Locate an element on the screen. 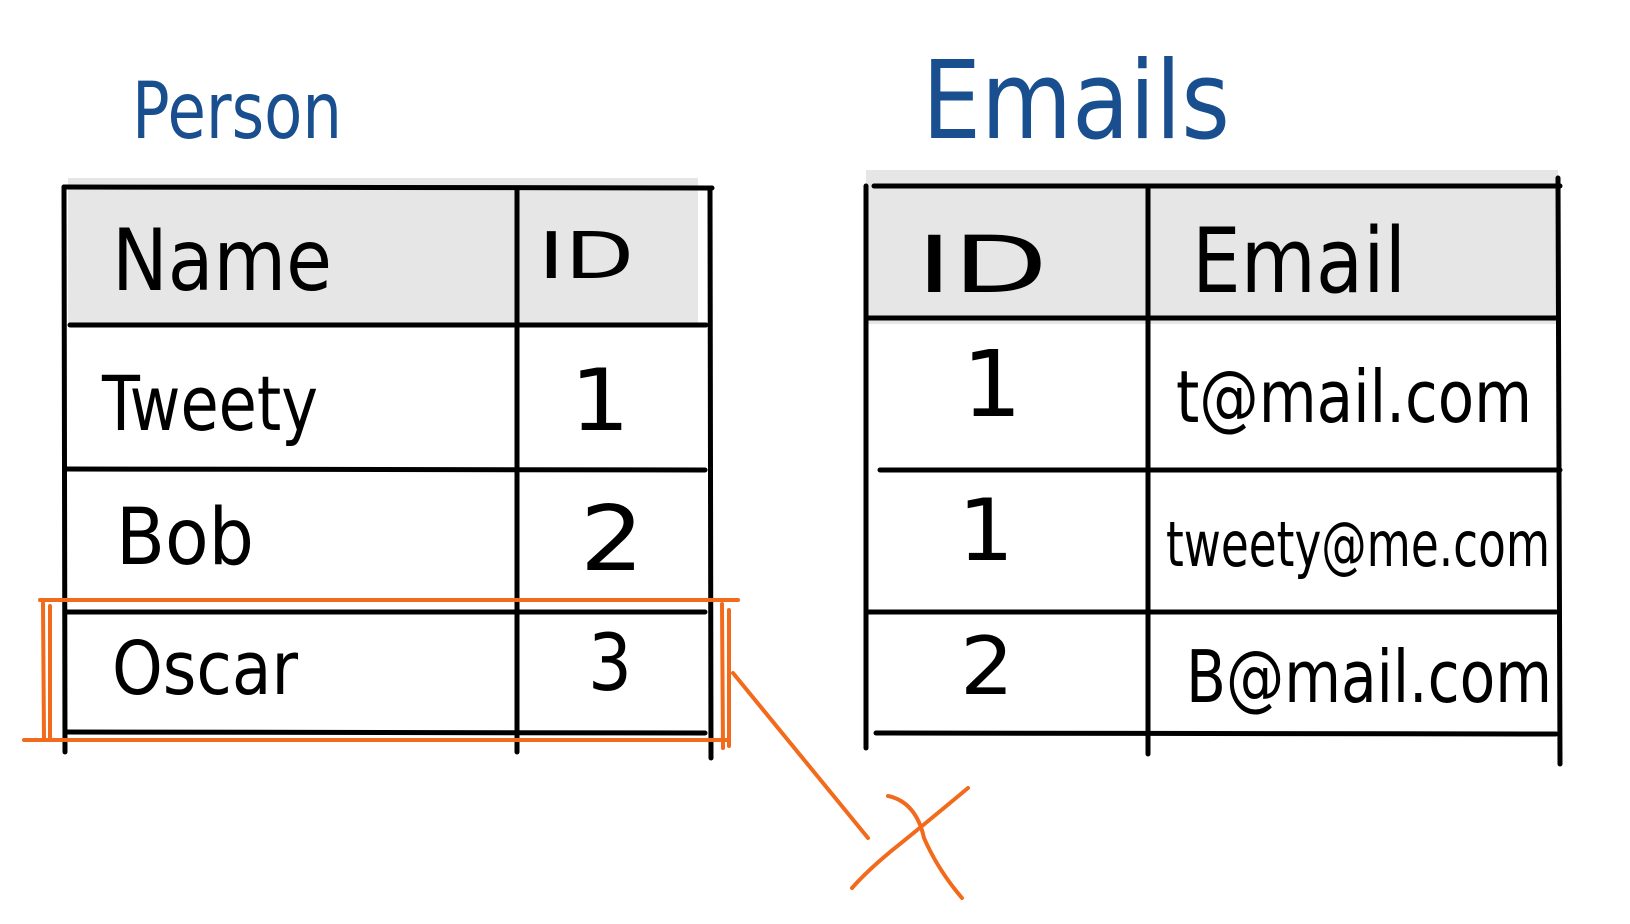 The width and height of the screenshot is (1630, 924). person-header-name: Name is located at coordinates (222, 261).